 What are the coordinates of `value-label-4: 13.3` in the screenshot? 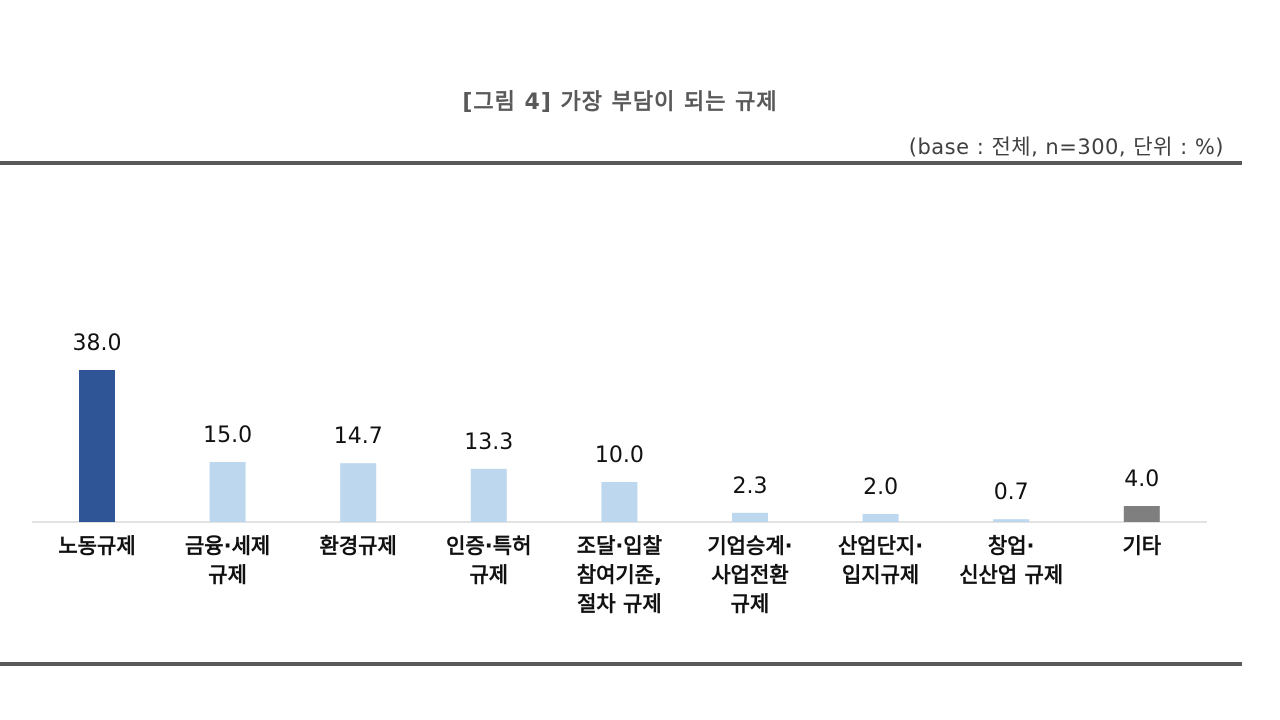 It's located at (488, 442).